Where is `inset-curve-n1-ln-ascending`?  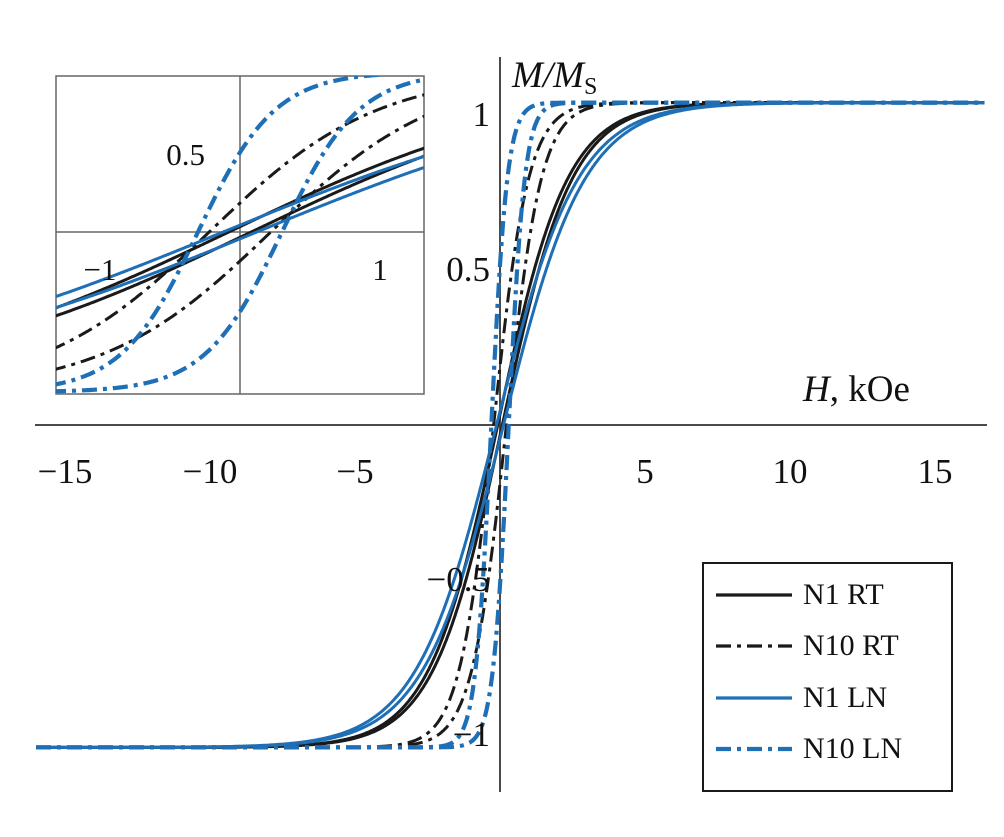
inset-curve-n1-ln-ascending is located at coordinates (240, 237).